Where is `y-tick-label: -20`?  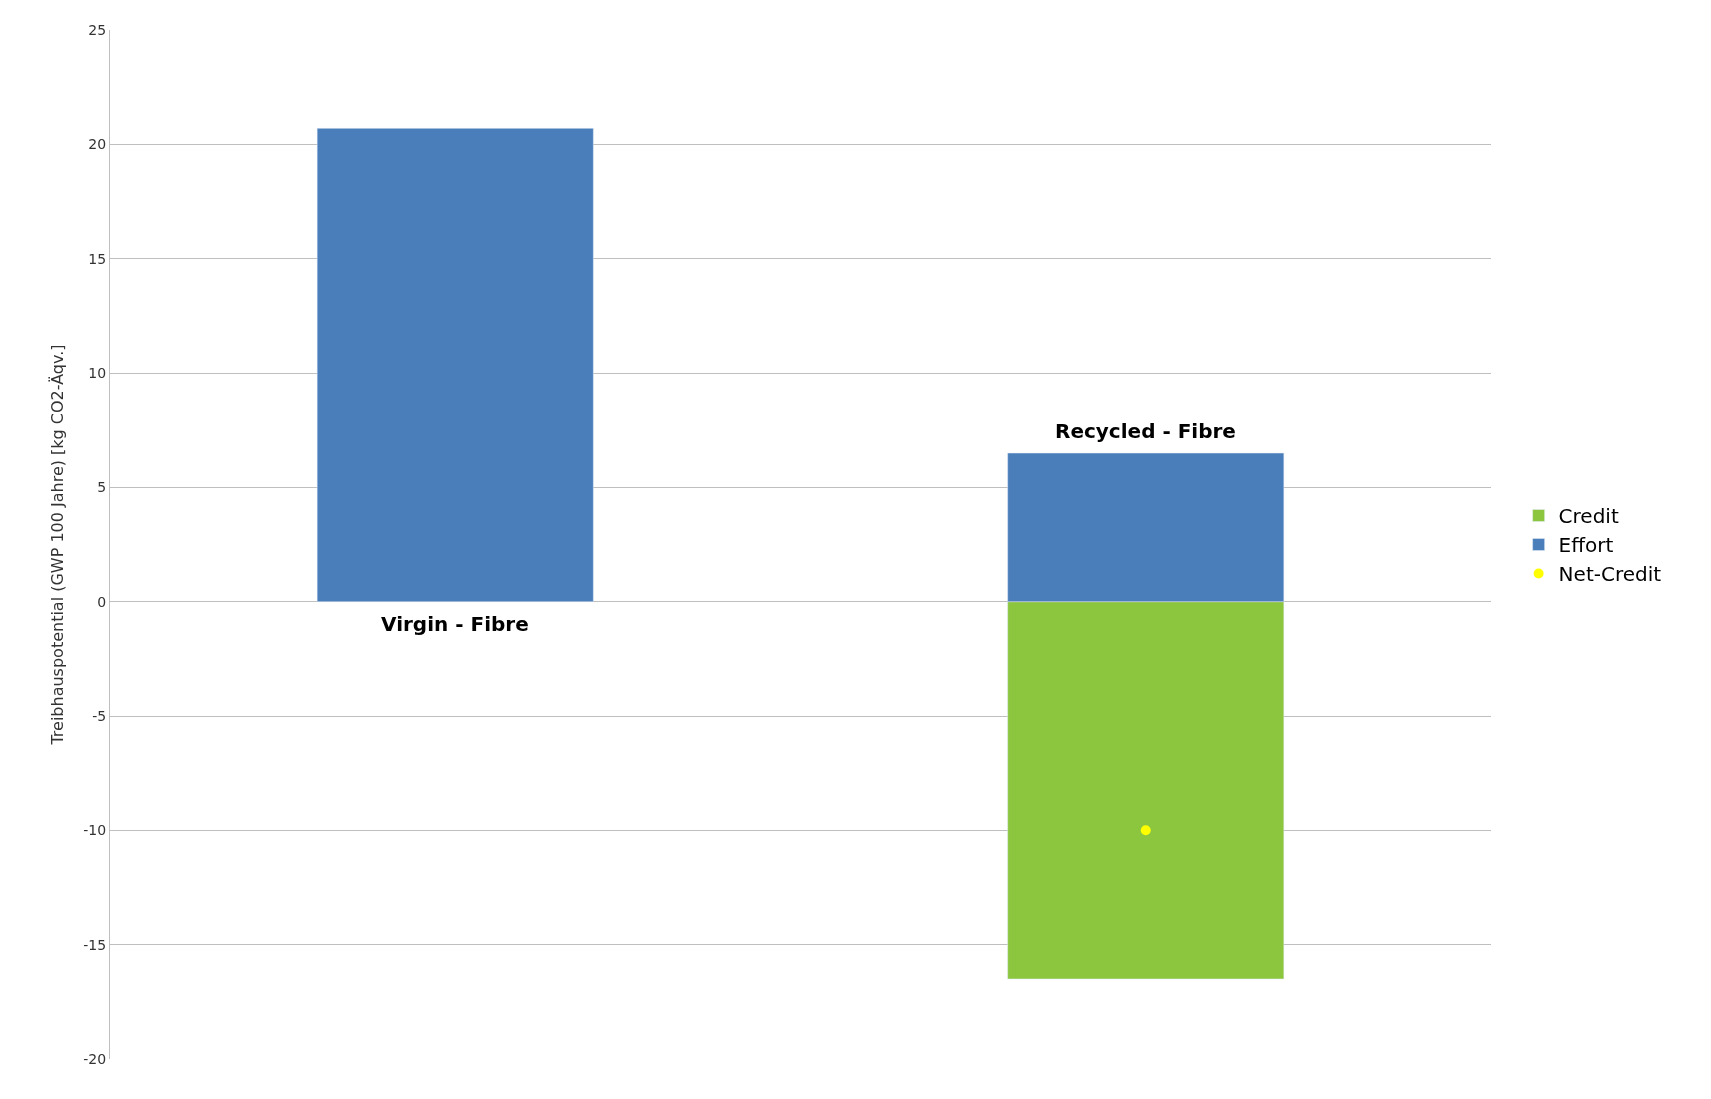
y-tick-label: -20 is located at coordinates (95, 1058).